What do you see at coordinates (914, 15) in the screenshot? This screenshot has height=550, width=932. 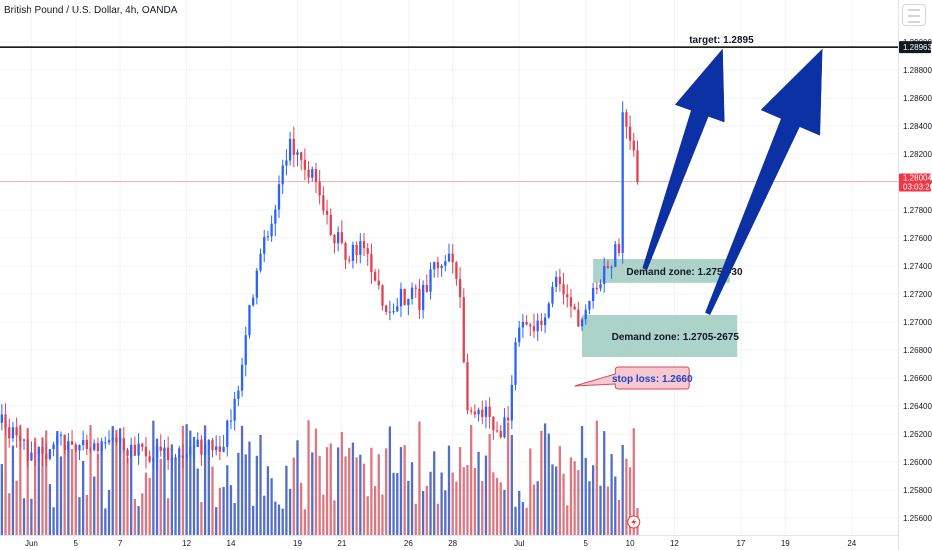 I see `chart-menu-button` at bounding box center [914, 15].